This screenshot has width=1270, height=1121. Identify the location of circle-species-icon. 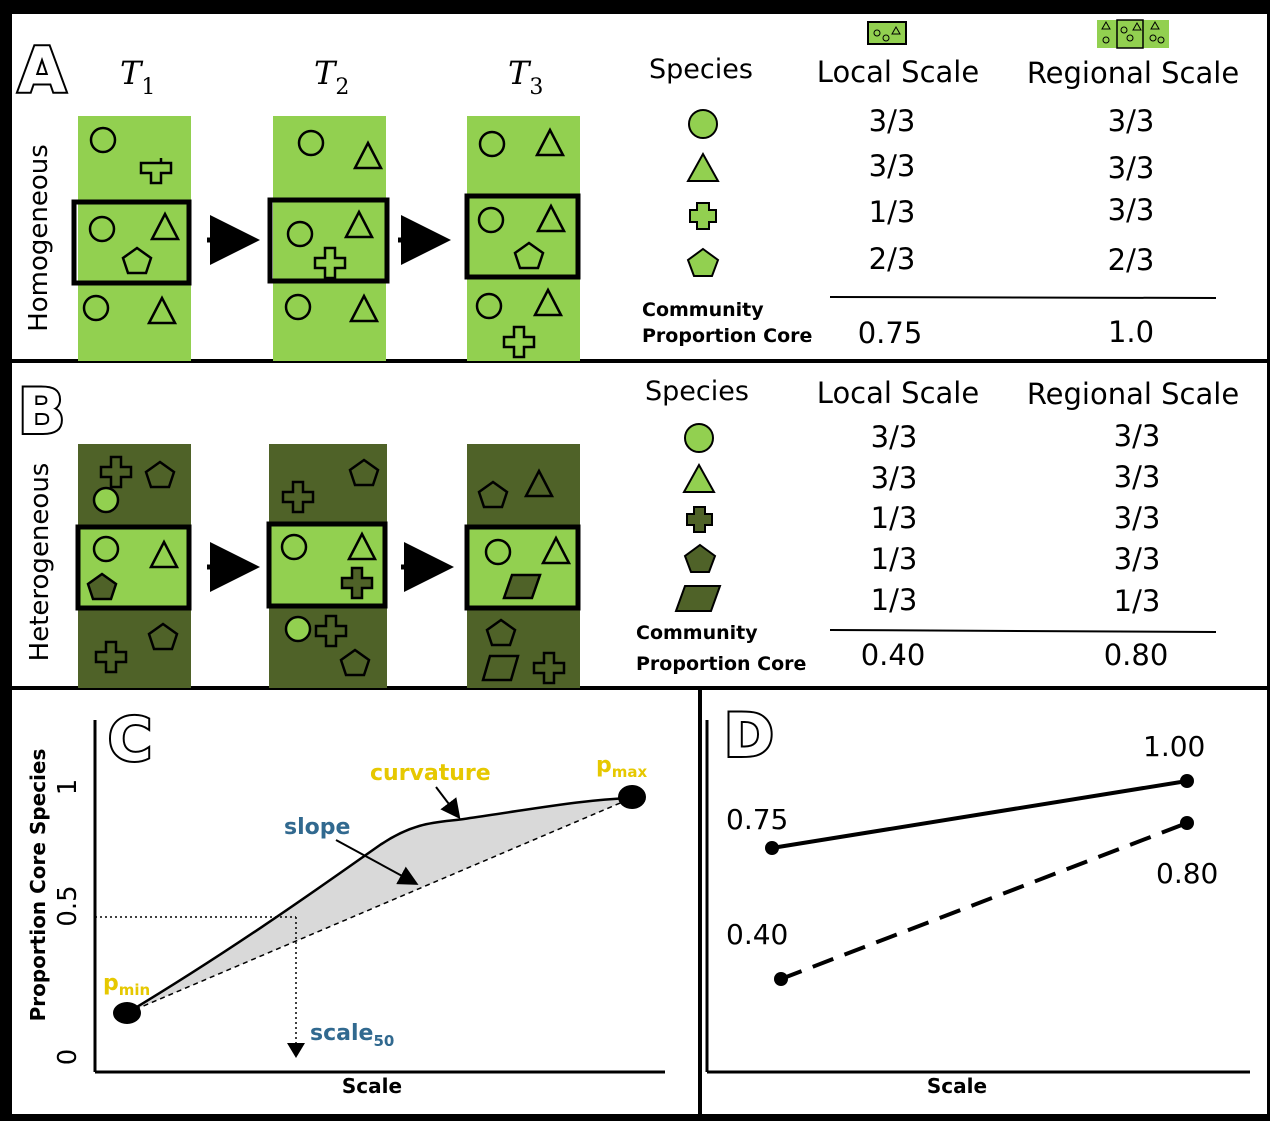
(703, 124).